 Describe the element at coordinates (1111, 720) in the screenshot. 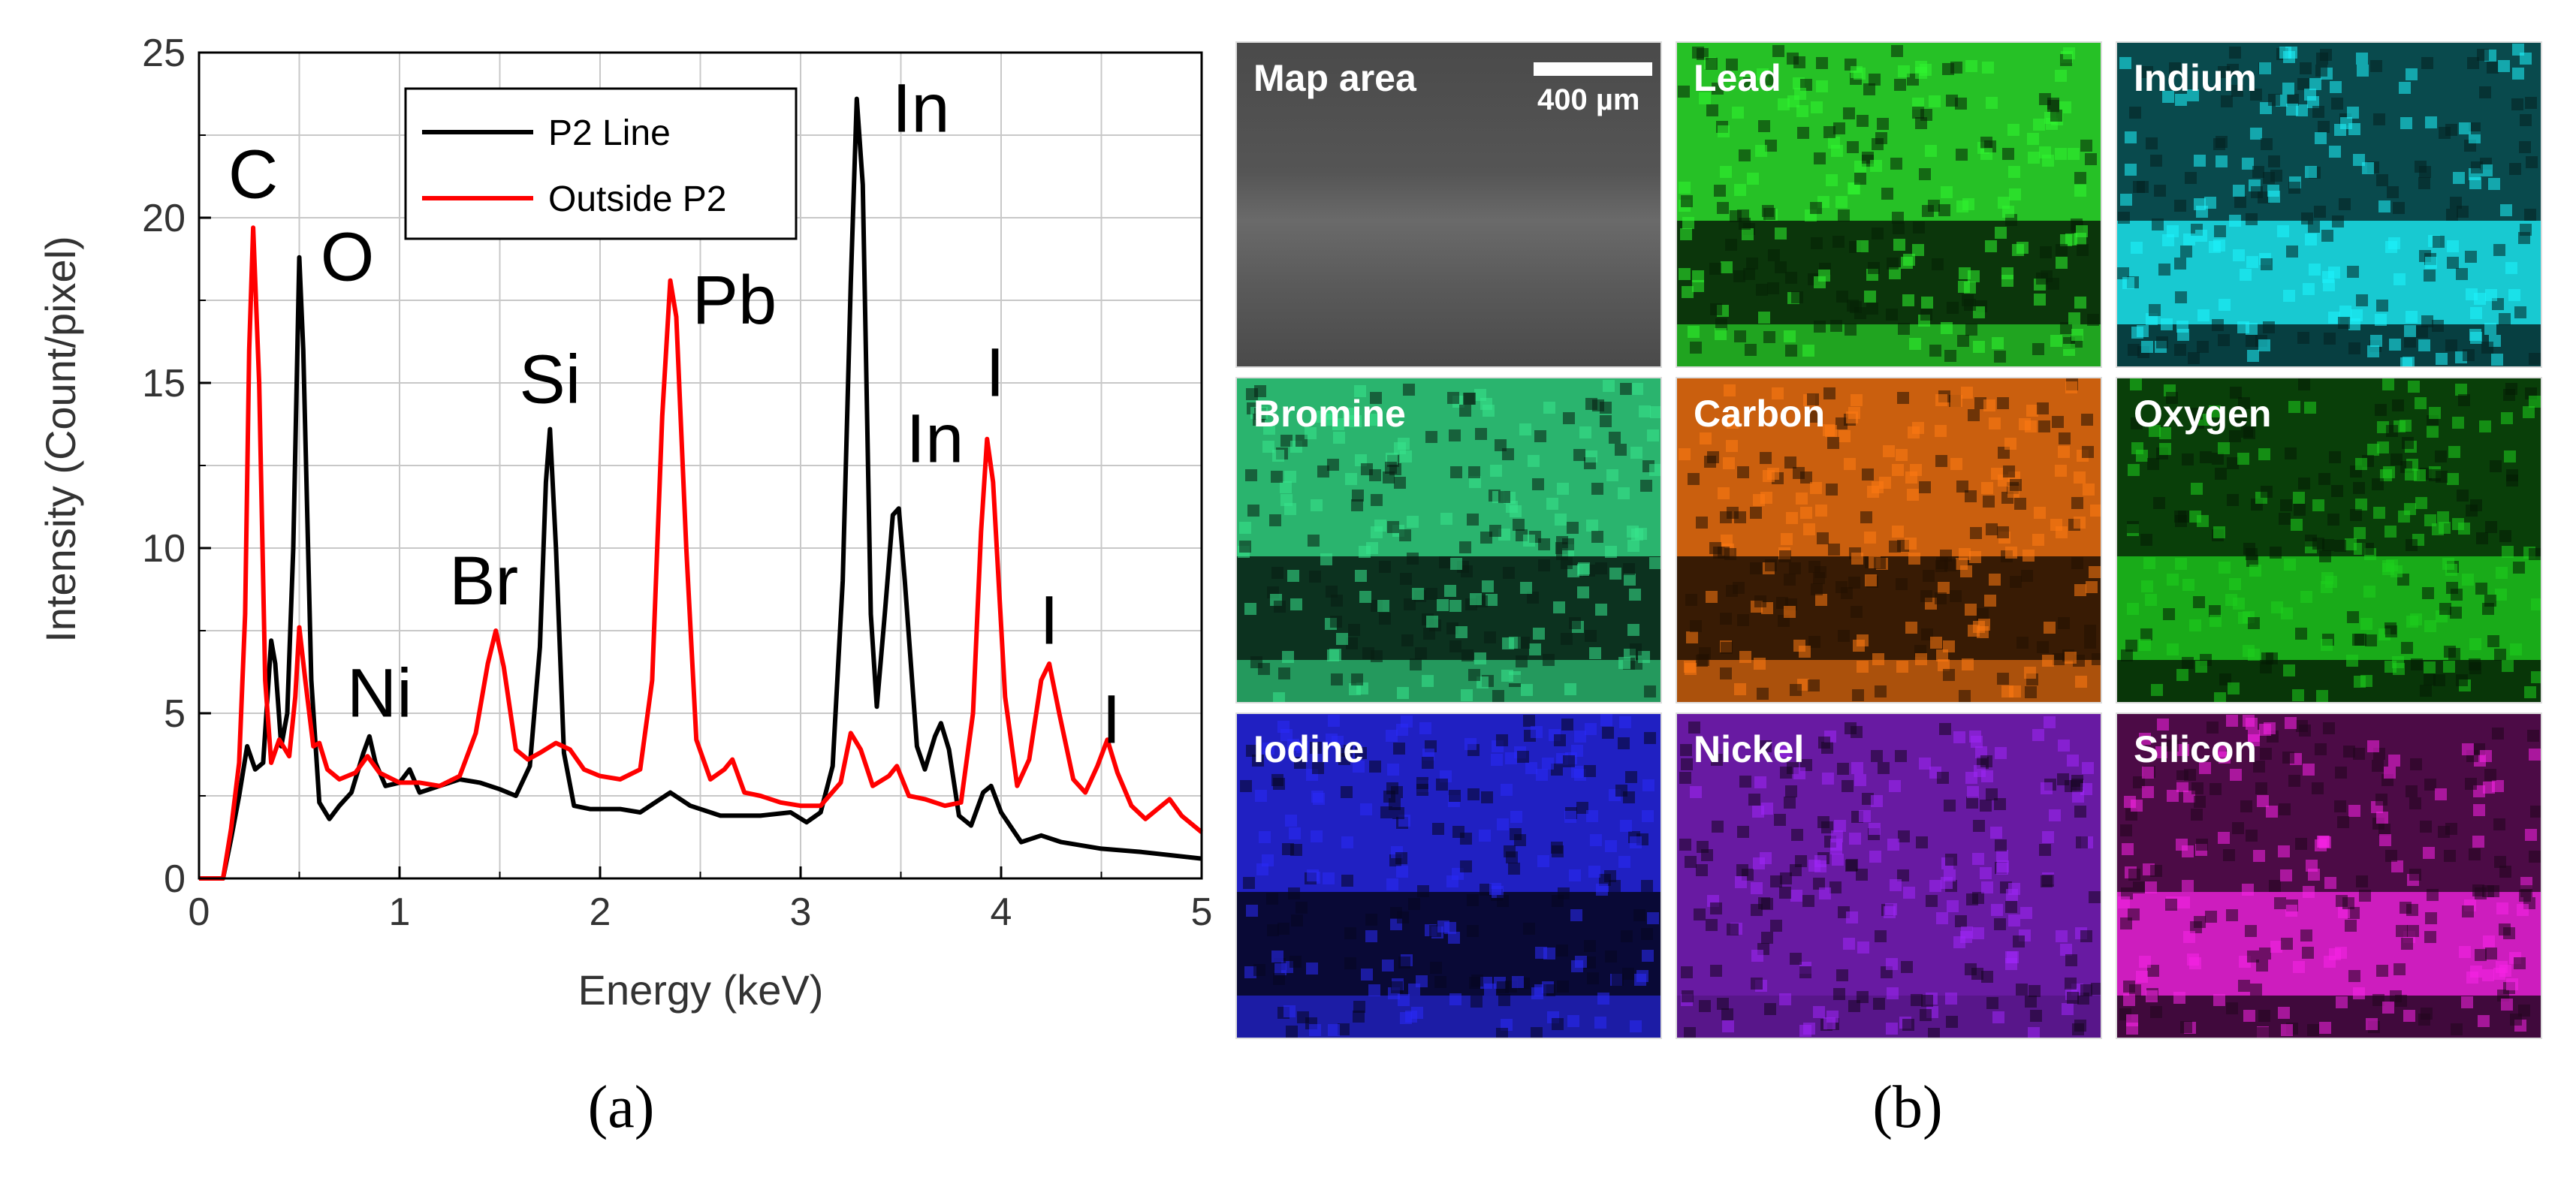

I see `peak-label: I` at that location.